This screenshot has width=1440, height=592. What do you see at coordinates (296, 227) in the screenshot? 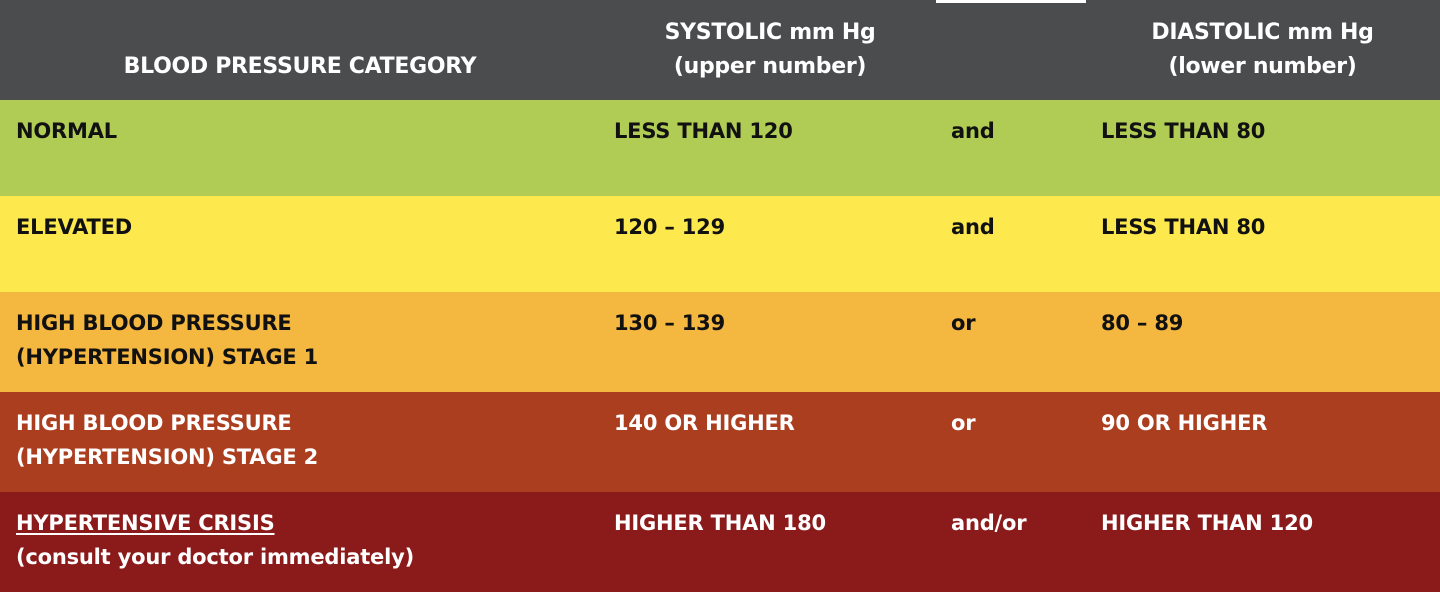
I see `category-cell: ELEVATED` at bounding box center [296, 227].